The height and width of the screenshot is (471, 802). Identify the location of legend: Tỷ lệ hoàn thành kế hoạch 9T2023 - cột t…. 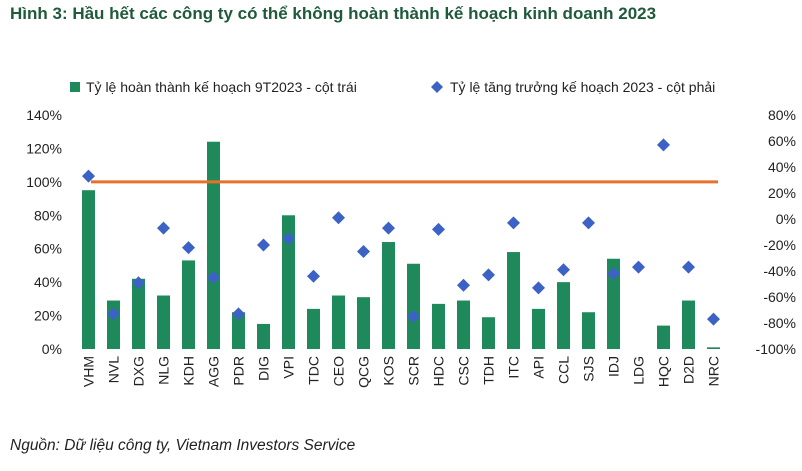
(392, 87).